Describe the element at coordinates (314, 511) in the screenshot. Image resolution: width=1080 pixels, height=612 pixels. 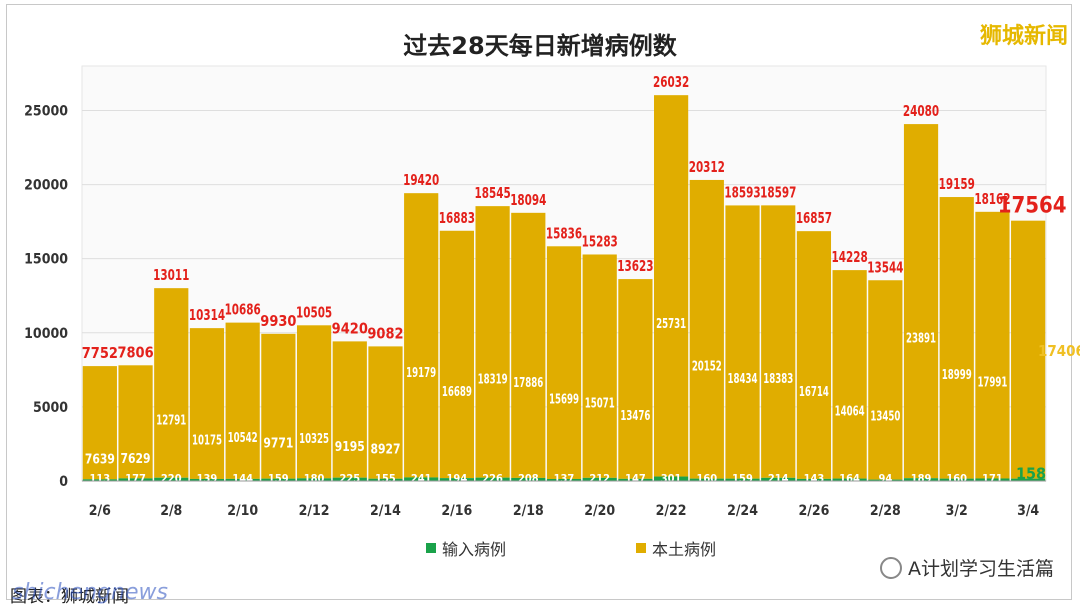
I see `x-tick-label: 2/12` at that location.